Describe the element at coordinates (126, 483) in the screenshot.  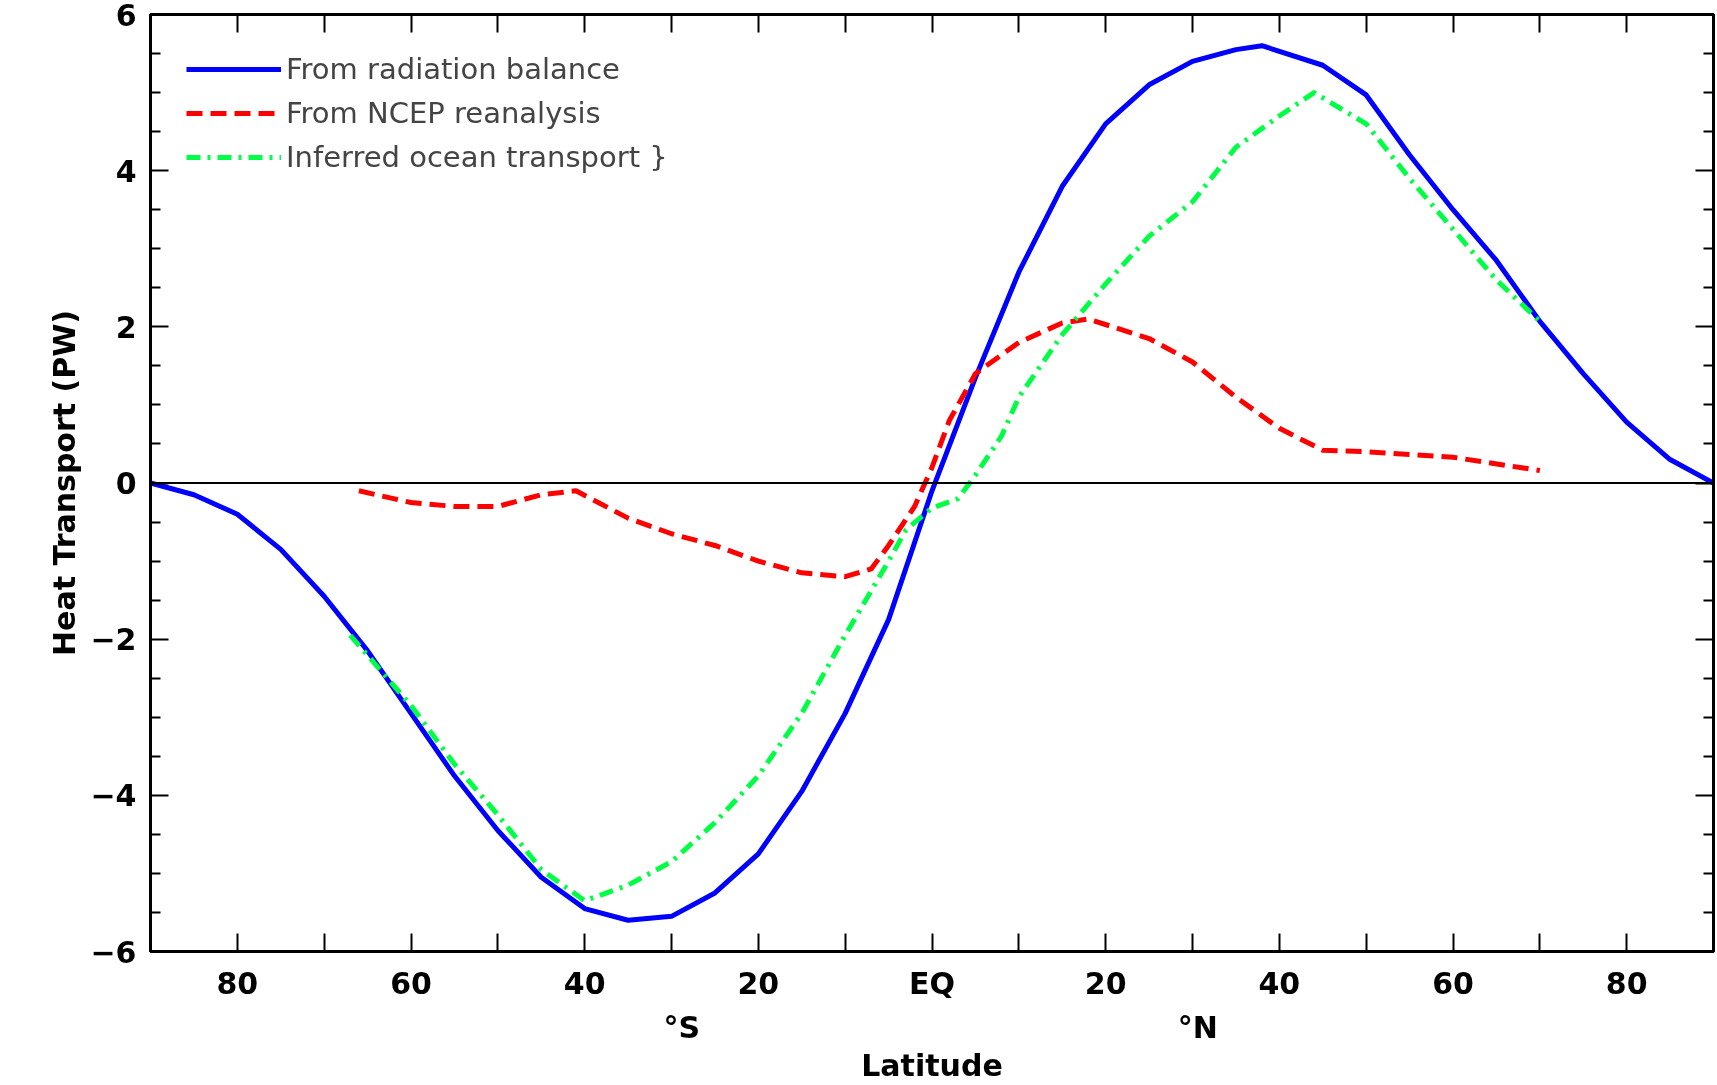
I see `y-tick-label: 0` at that location.